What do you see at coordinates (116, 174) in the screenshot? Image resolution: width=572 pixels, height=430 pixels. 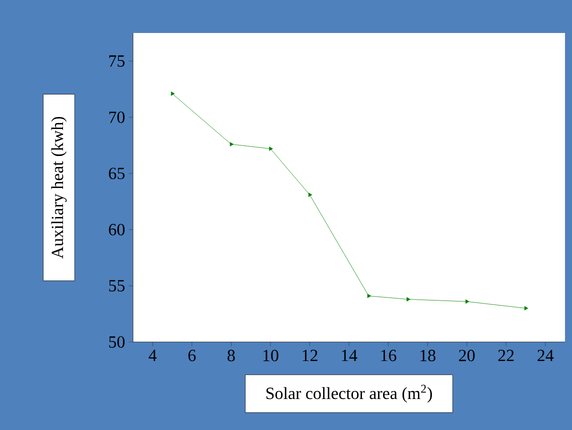 I see `y-tick-label: 65` at bounding box center [116, 174].